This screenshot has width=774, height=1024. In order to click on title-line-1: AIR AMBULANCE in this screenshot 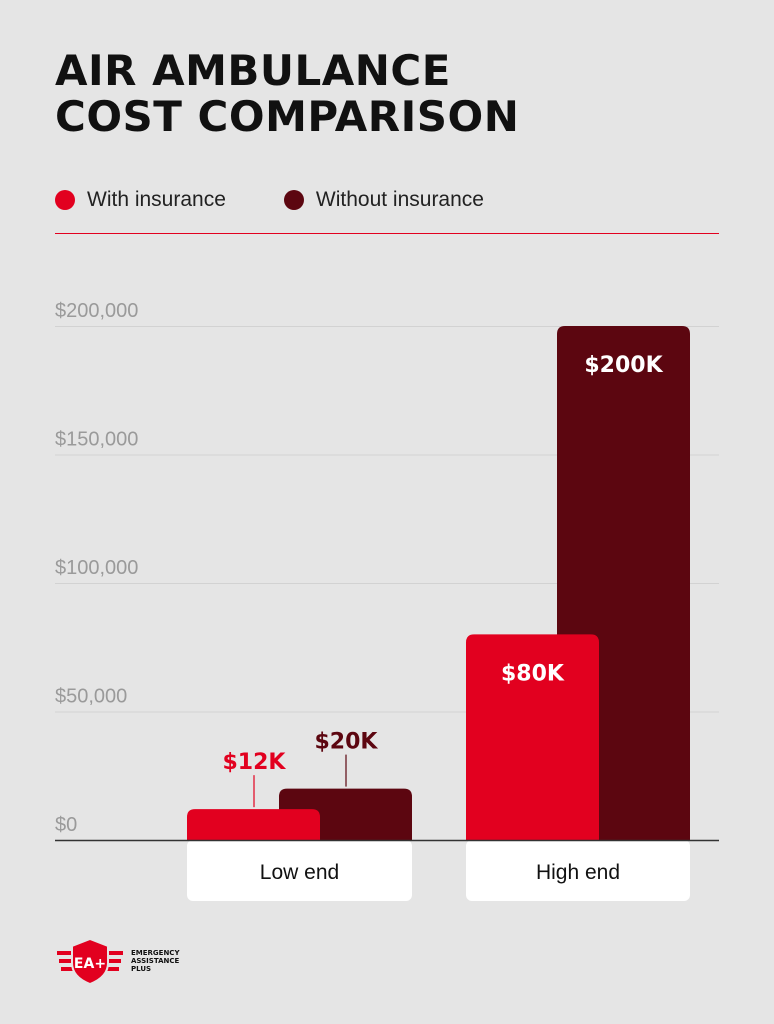, I will do `click(253, 70)`.